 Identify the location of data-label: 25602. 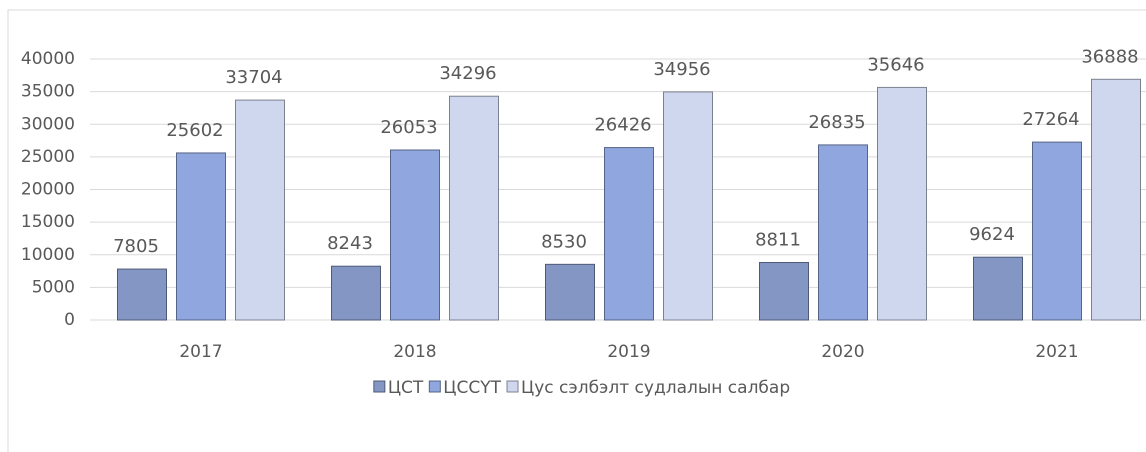
(194, 130).